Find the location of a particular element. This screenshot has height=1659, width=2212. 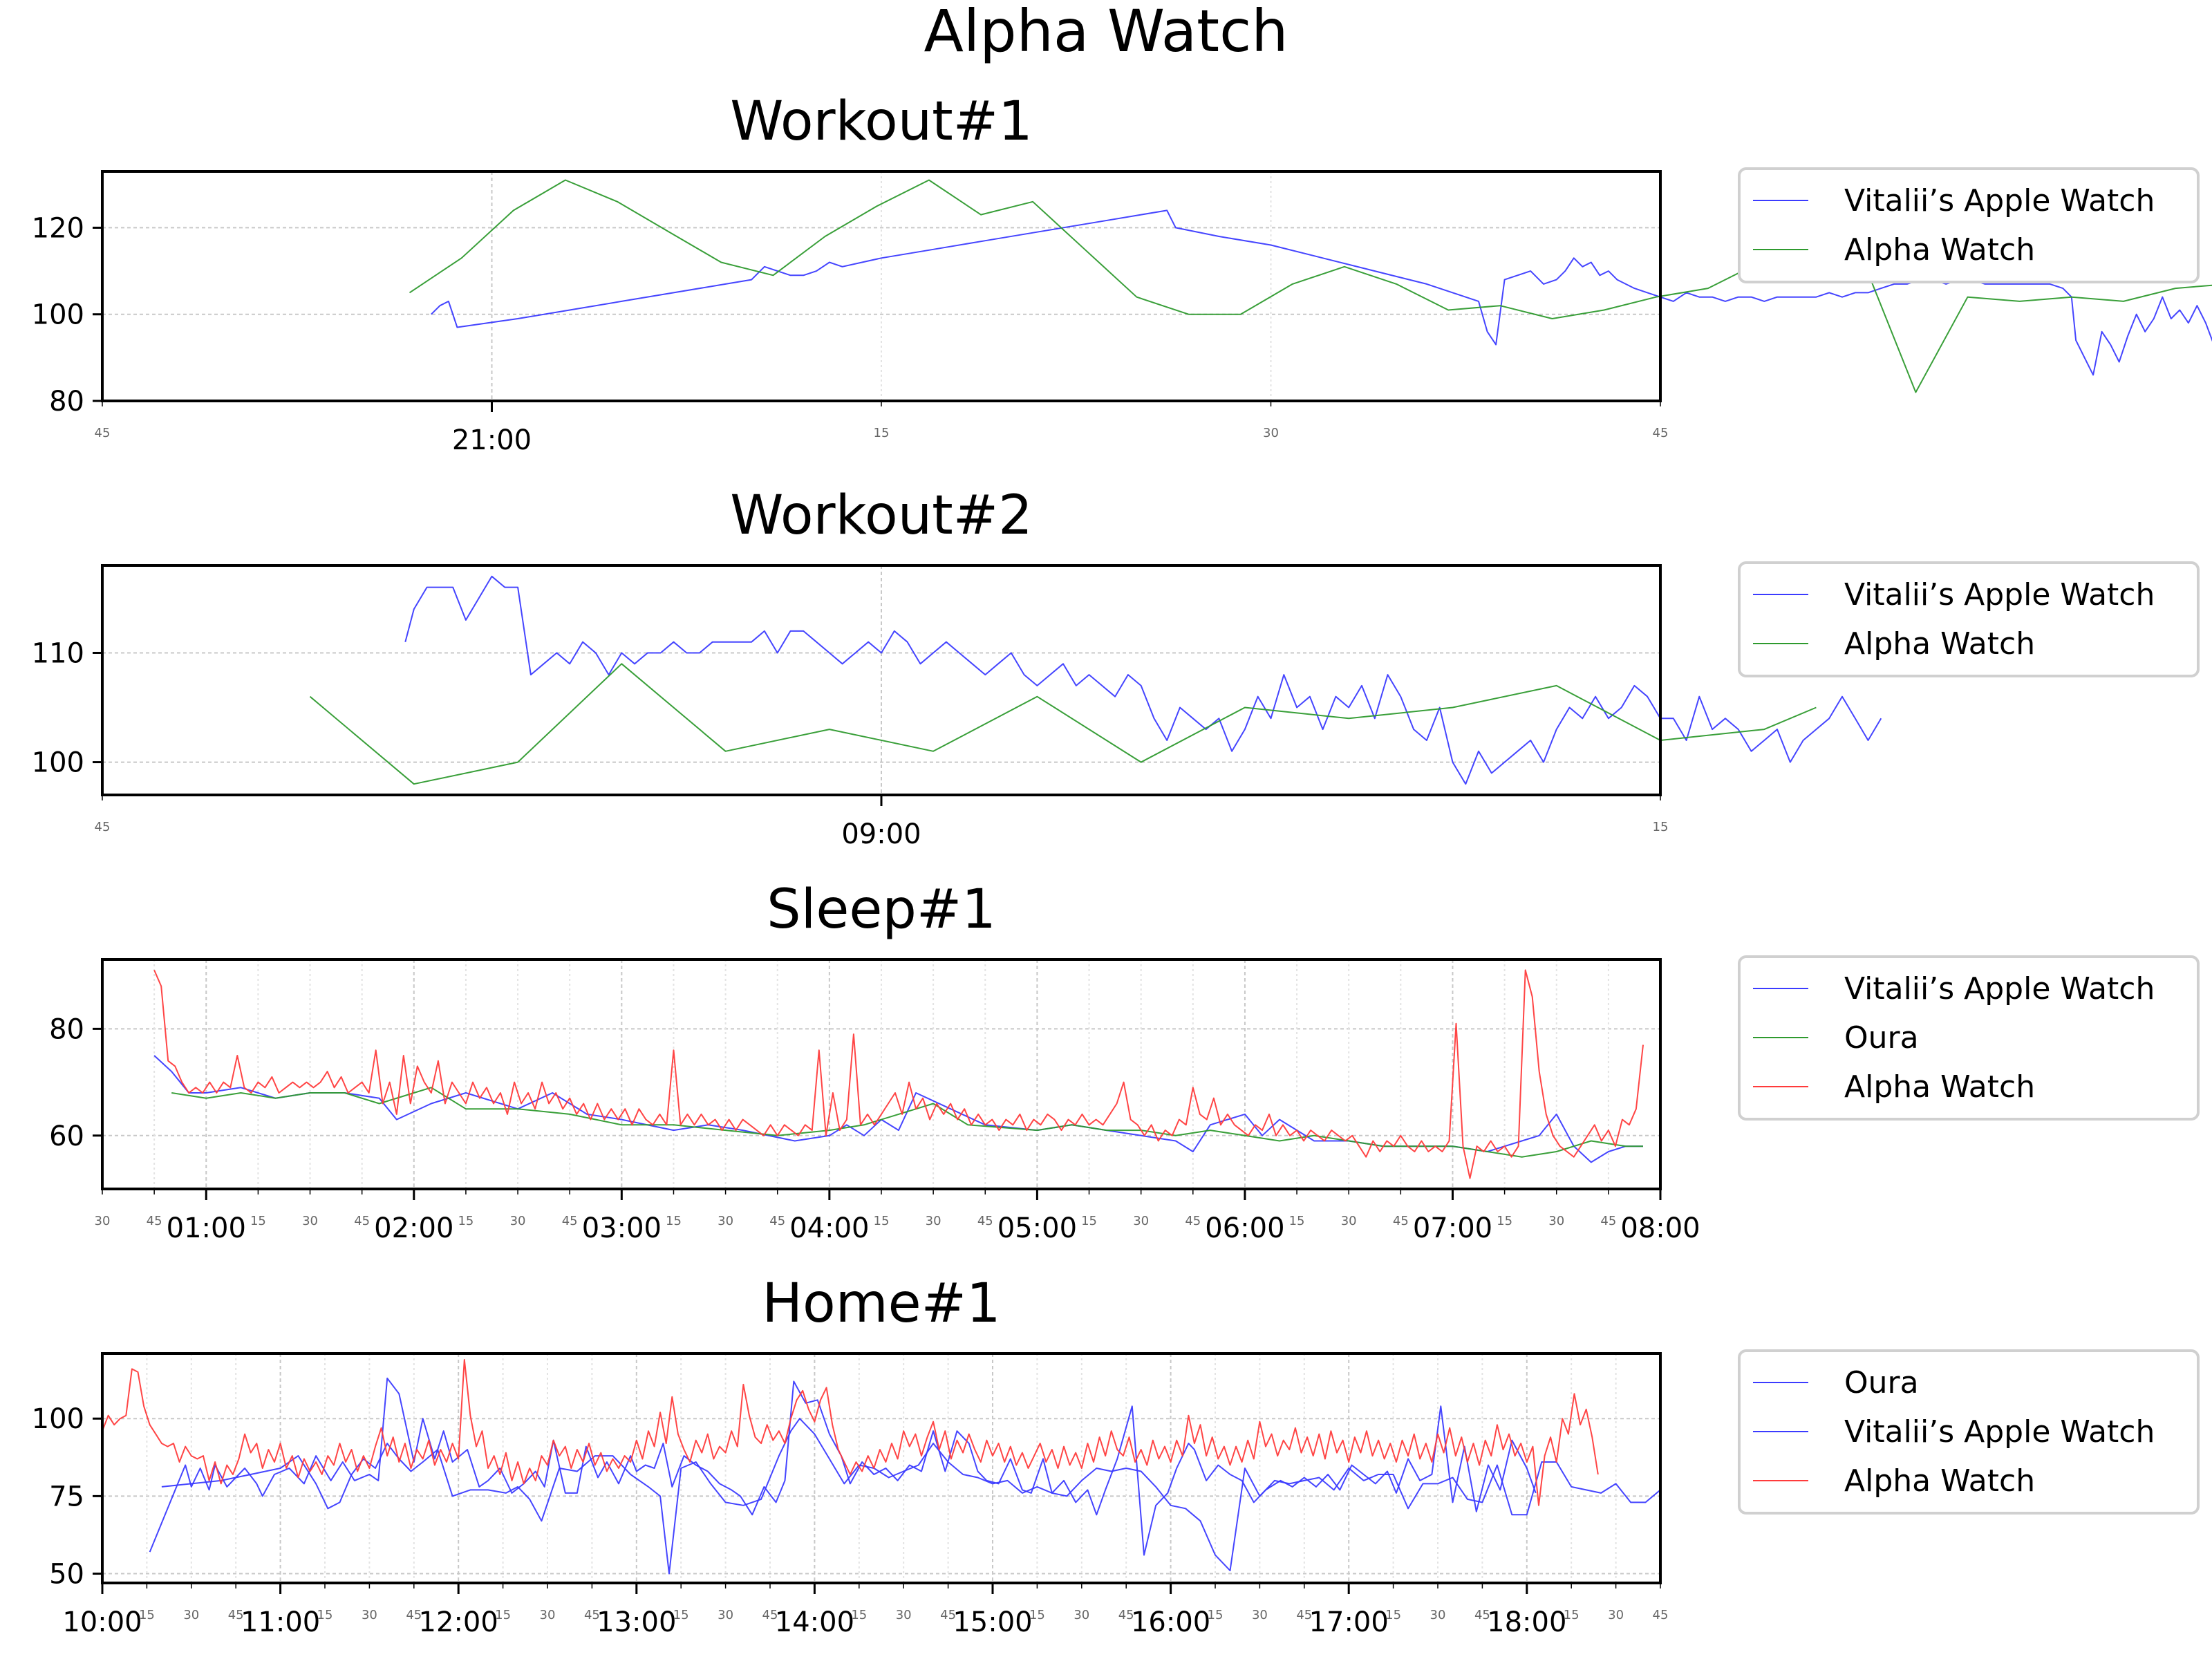

x-tick-label-major: 09:00 is located at coordinates (881, 834).